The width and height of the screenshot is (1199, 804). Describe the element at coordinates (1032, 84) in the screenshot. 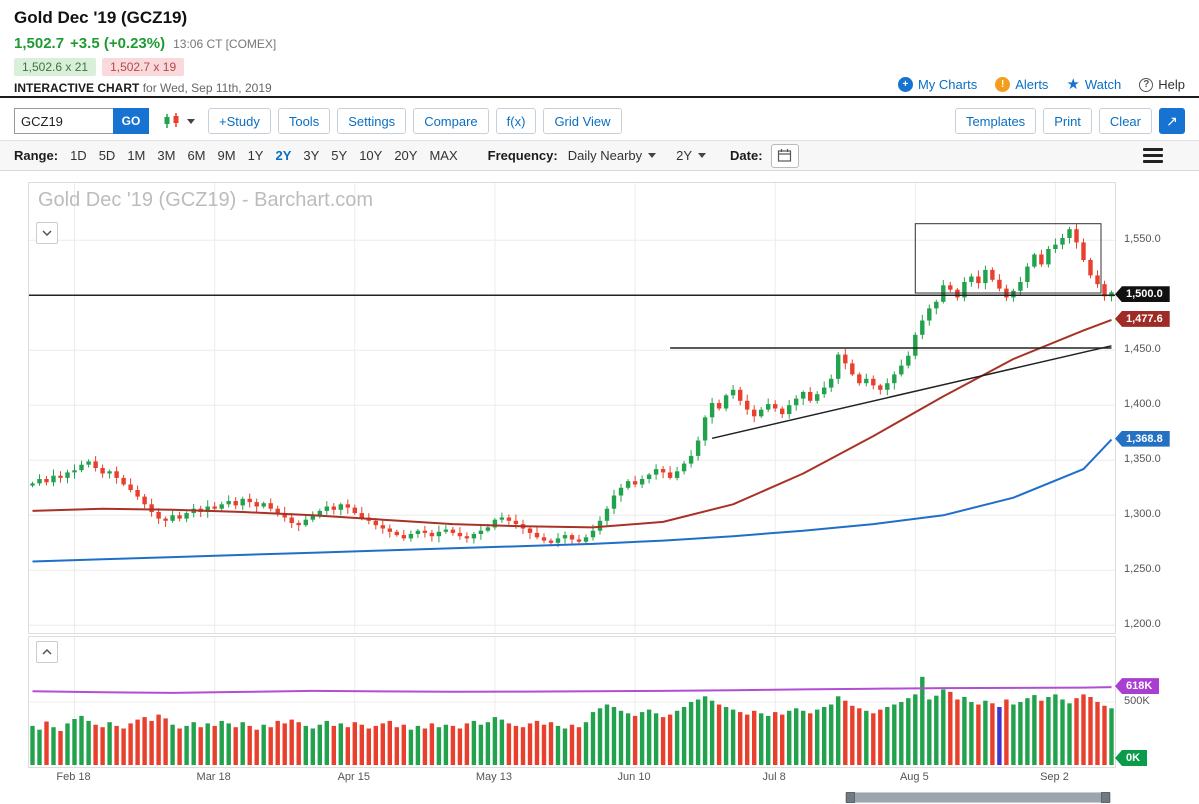

I see `alerts-label: Alerts` at that location.